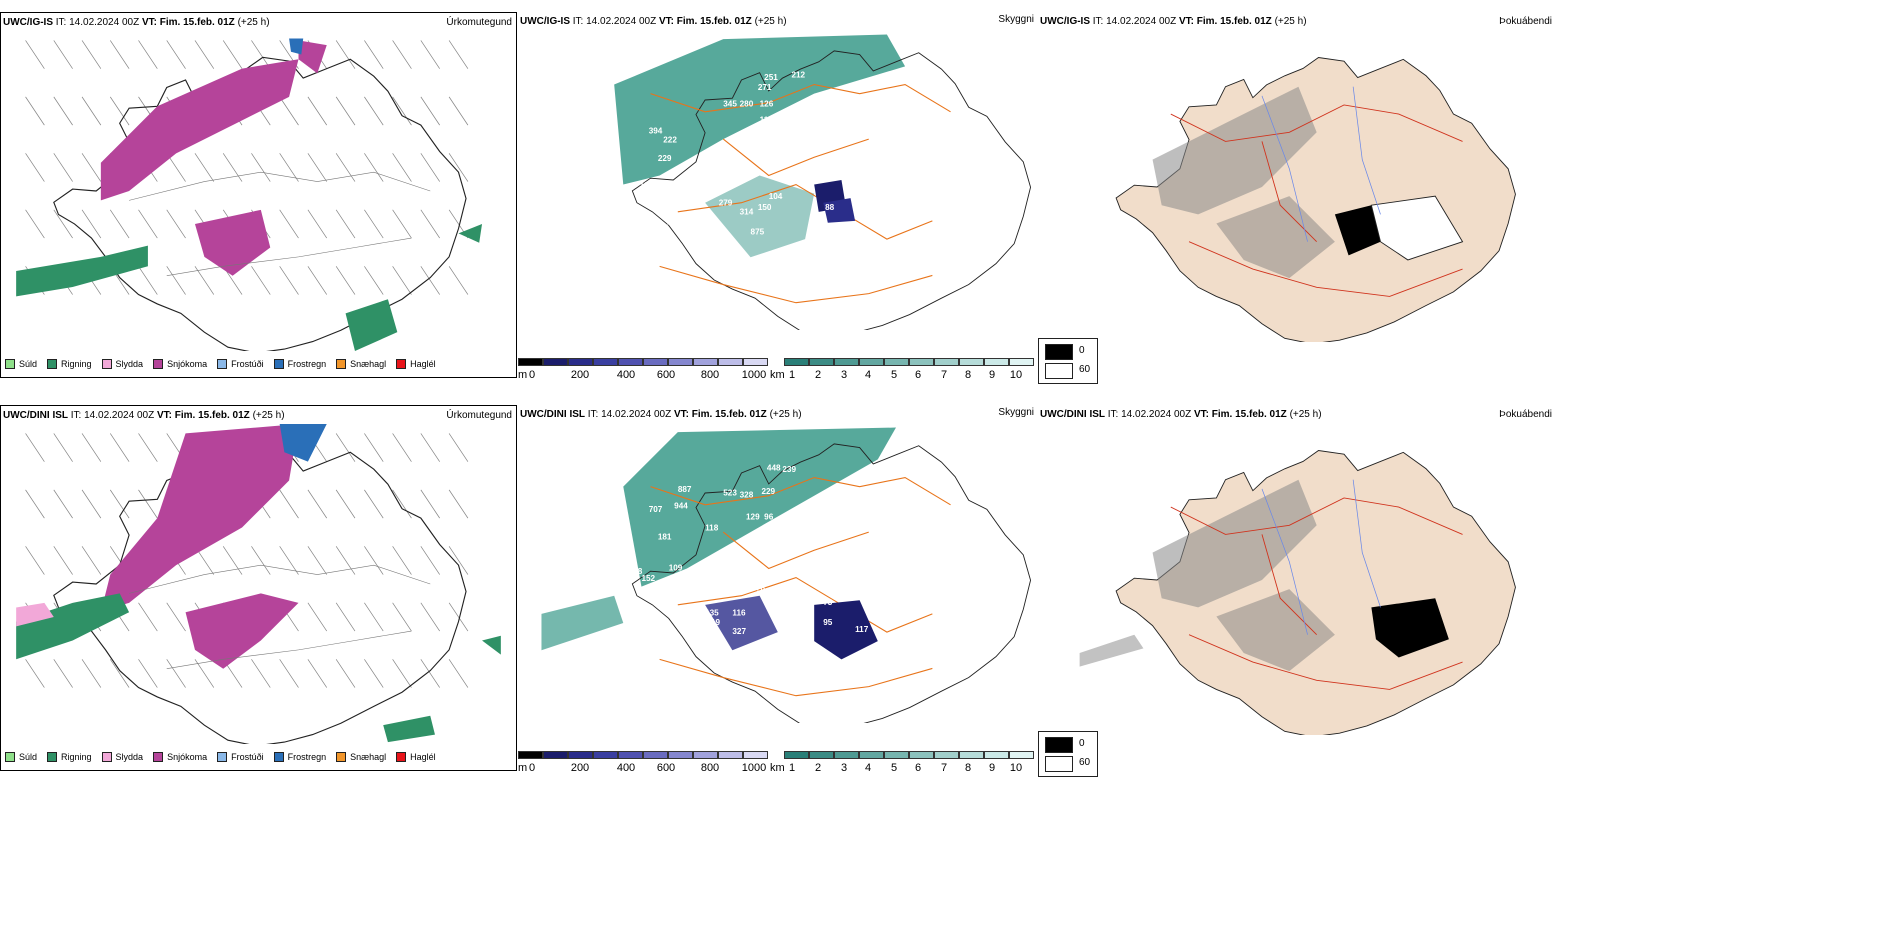  Describe the element at coordinates (774, 538) in the screenshot. I see `ceiling-label: 94` at that location.